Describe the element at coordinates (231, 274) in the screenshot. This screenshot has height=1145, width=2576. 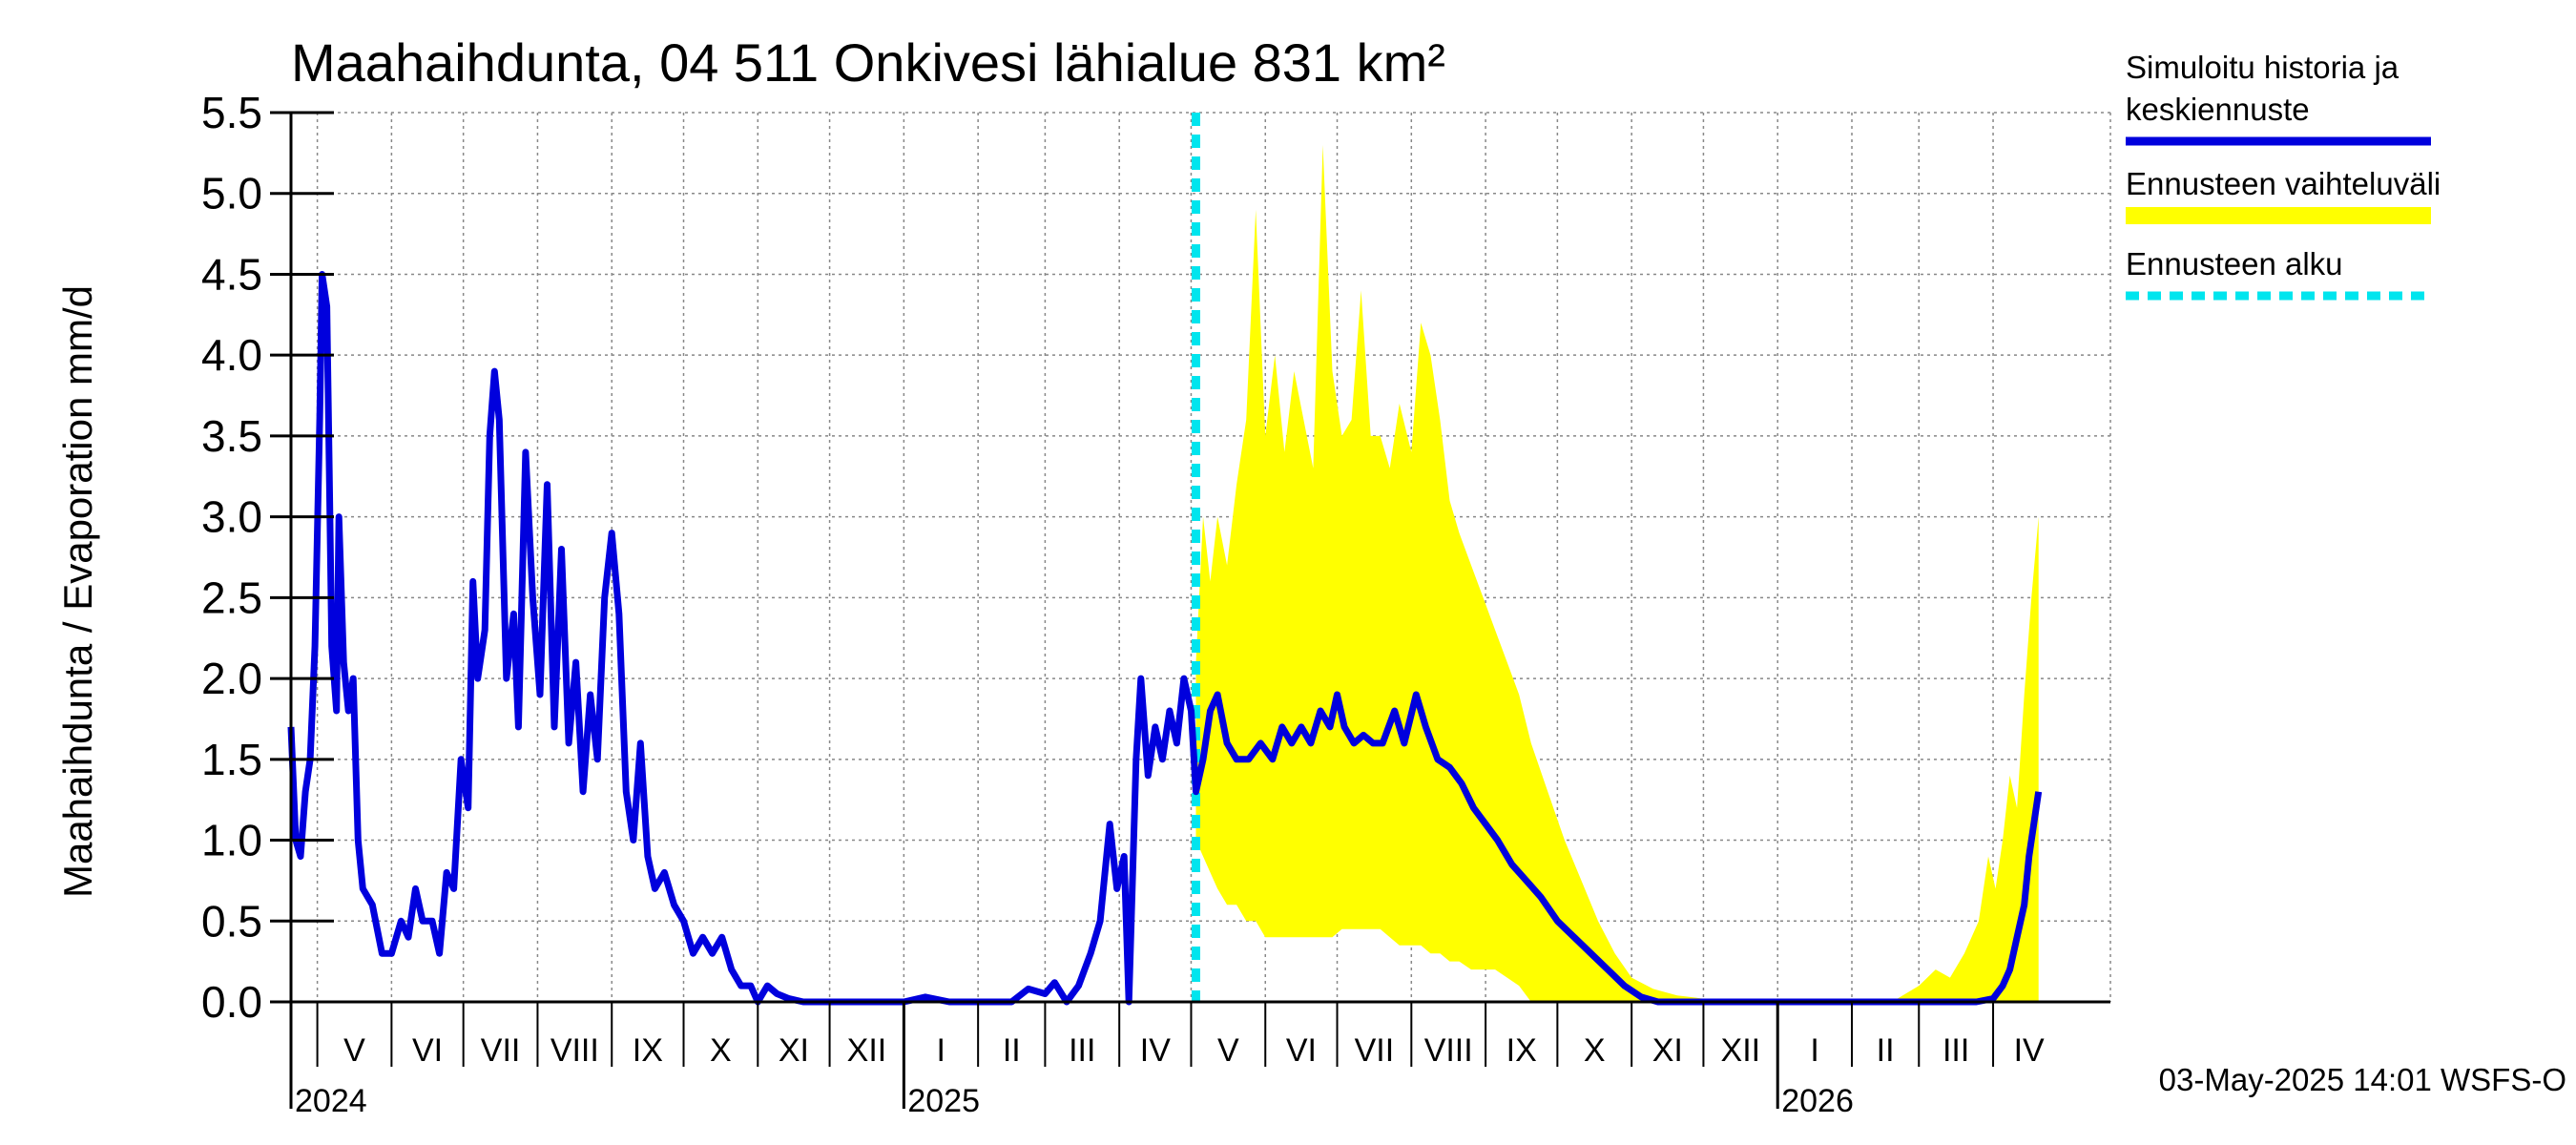
I see `y-tick-label: 4.5` at that location.